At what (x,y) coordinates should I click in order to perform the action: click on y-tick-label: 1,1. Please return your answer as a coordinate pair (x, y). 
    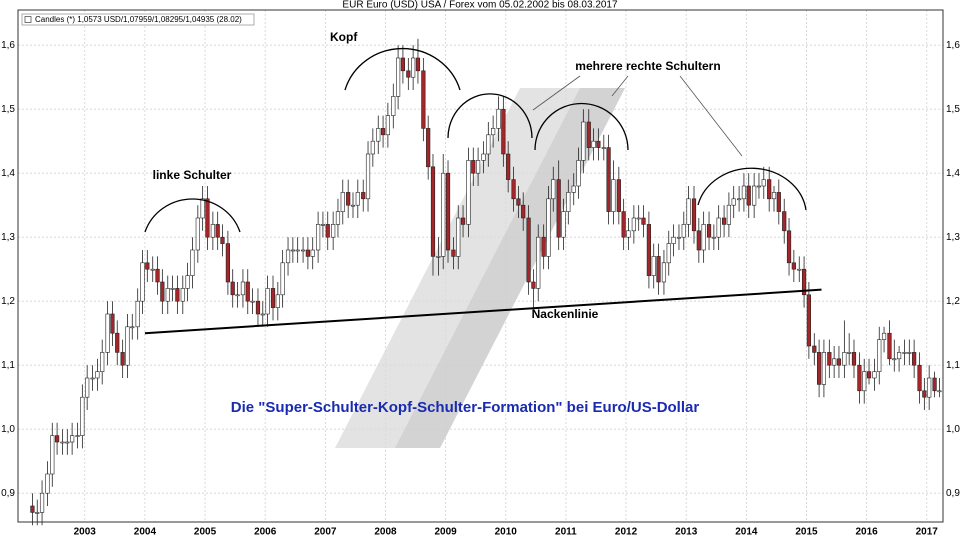
    Looking at the image, I should click on (8, 365).